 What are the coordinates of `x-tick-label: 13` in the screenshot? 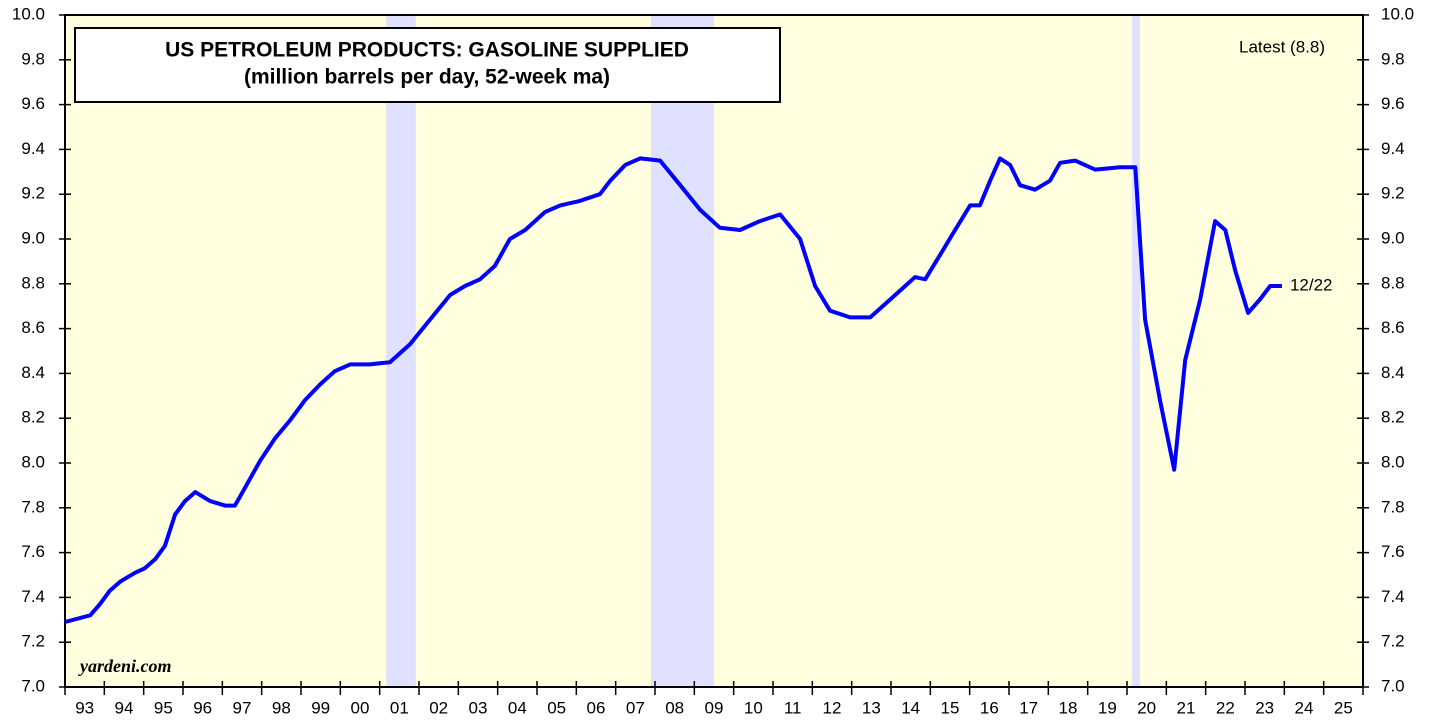 It's located at (871, 707).